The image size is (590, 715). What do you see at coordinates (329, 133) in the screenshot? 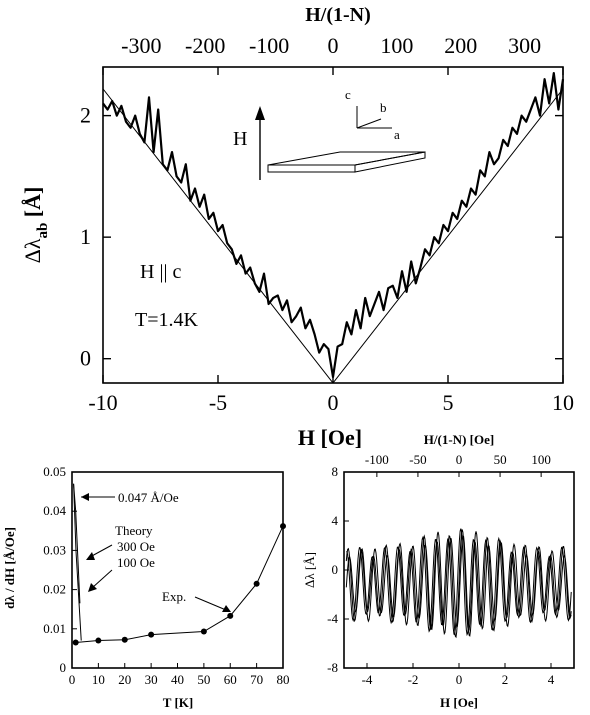
I see `sample-inset: H c b a` at bounding box center [329, 133].